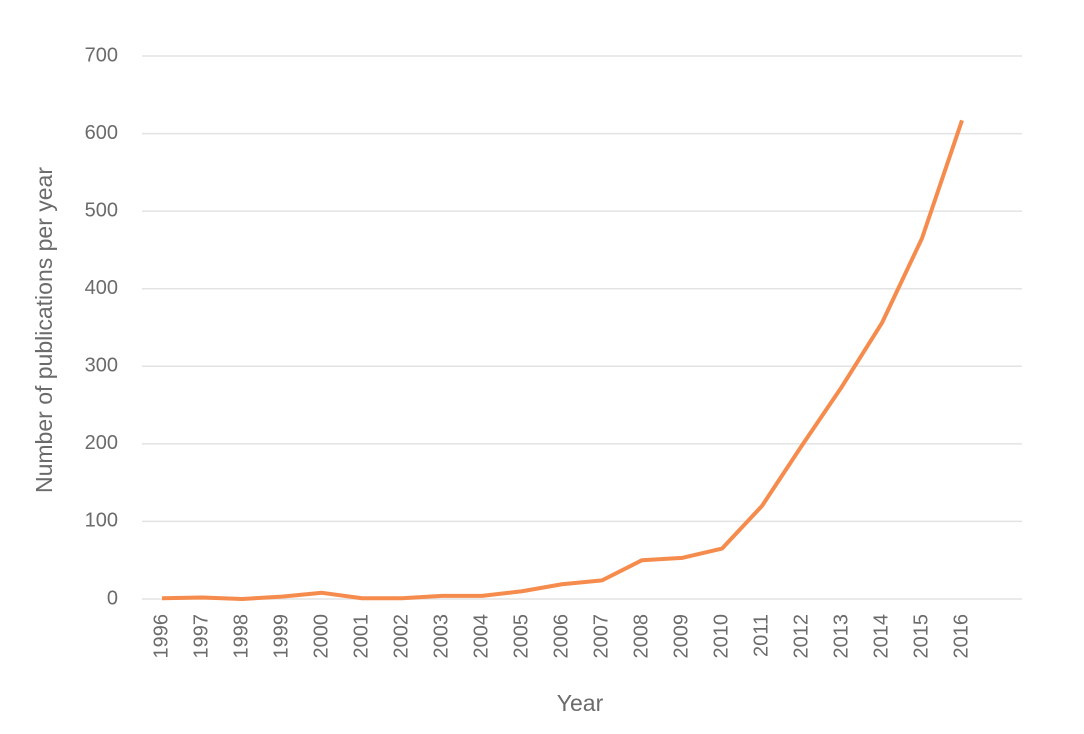  What do you see at coordinates (441, 636) in the screenshot?
I see `x-tick-label: 2003` at bounding box center [441, 636].